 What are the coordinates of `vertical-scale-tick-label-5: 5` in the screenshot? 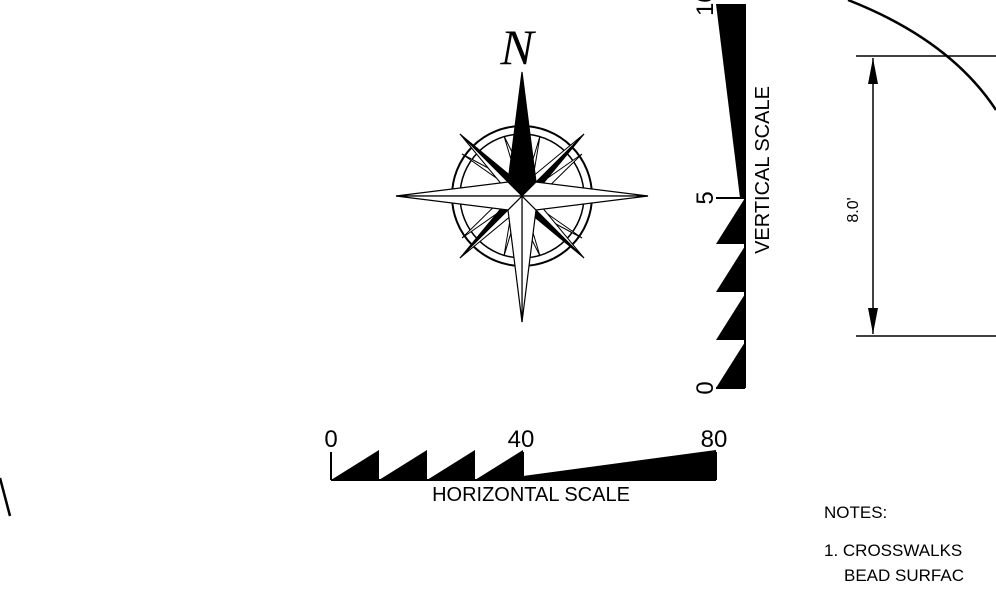 It's located at (705, 197).